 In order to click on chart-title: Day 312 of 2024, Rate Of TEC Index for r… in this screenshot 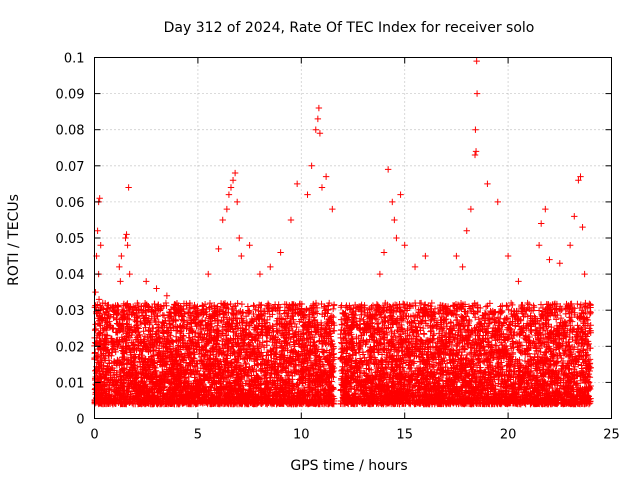, I will do `click(349, 28)`.